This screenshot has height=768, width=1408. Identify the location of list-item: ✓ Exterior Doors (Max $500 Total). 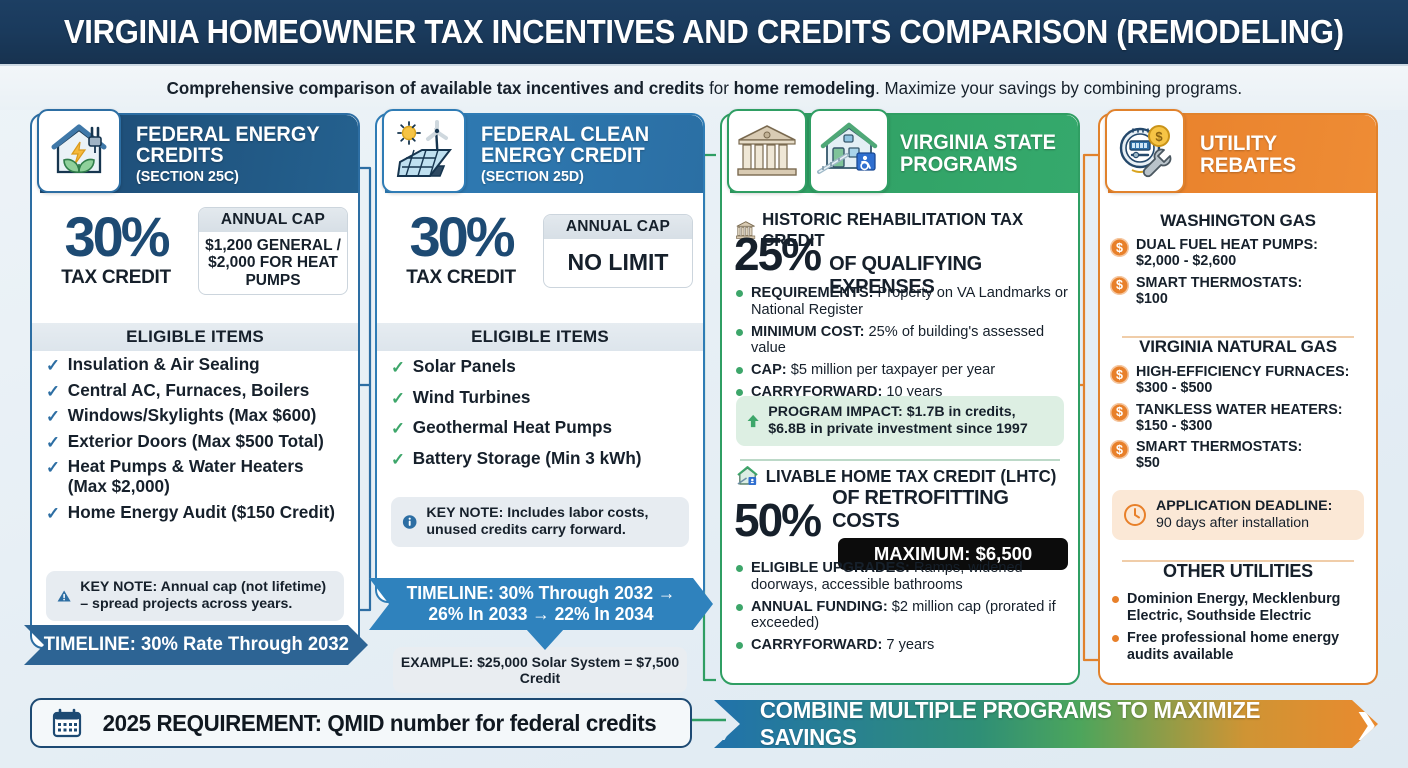
(194, 441).